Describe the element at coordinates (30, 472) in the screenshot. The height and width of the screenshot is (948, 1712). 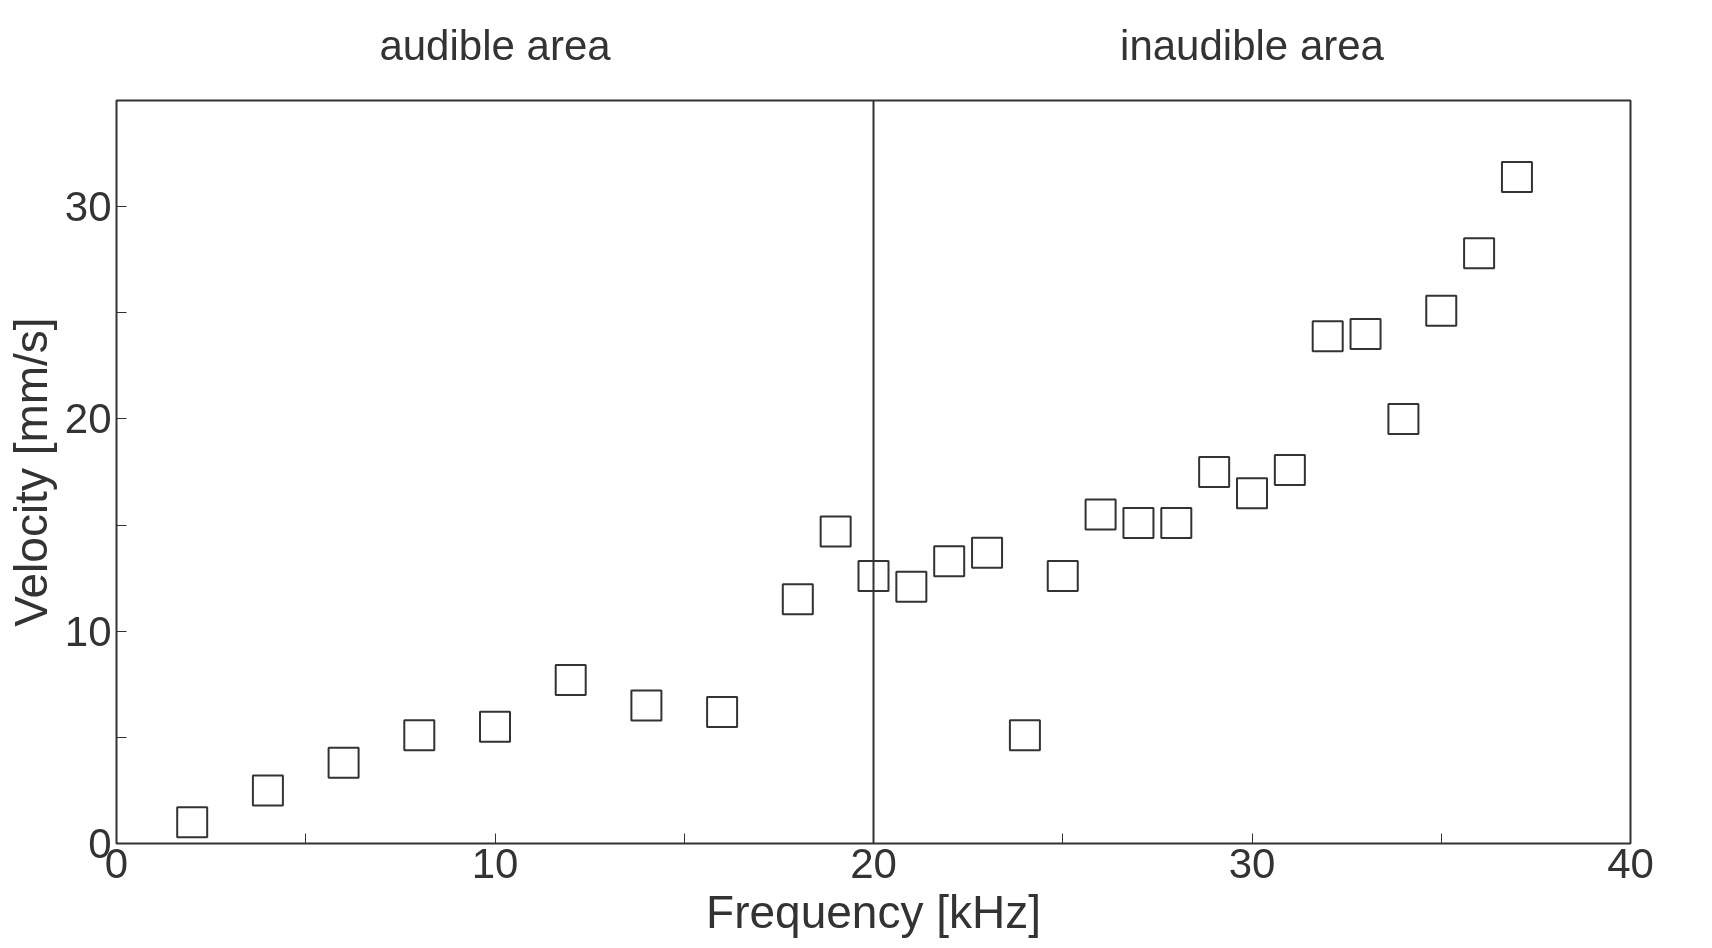
I see `y-axis-title: Velocity [mm/s]` at that location.